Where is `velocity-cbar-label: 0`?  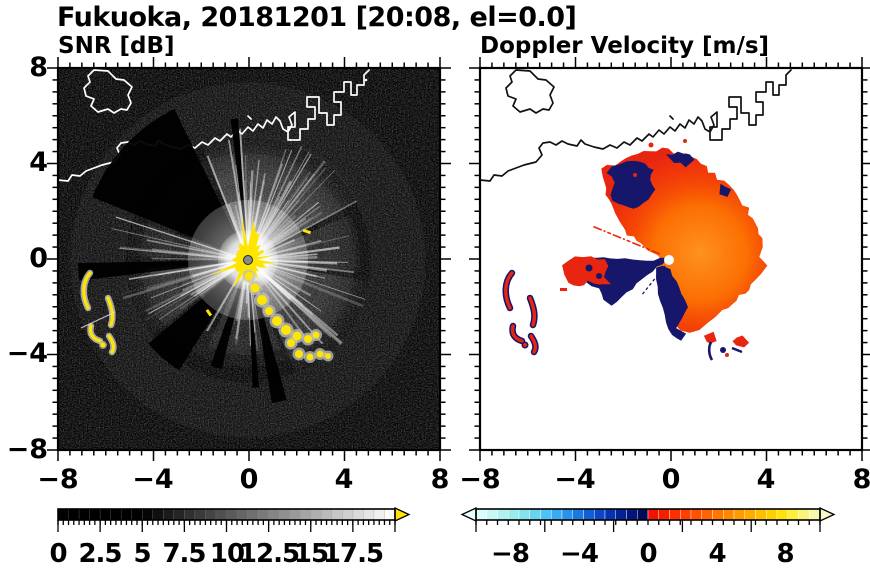
velocity-cbar-label: 0 is located at coordinates (648, 554).